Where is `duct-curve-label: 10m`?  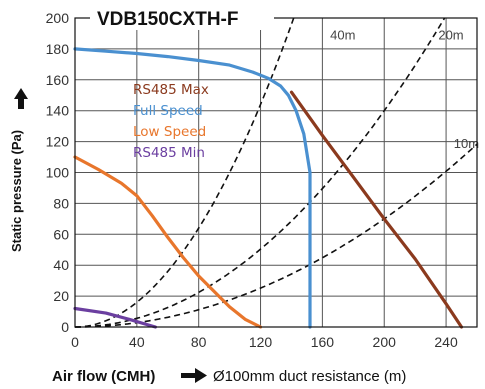
duct-curve-label: 10m is located at coordinates (466, 143).